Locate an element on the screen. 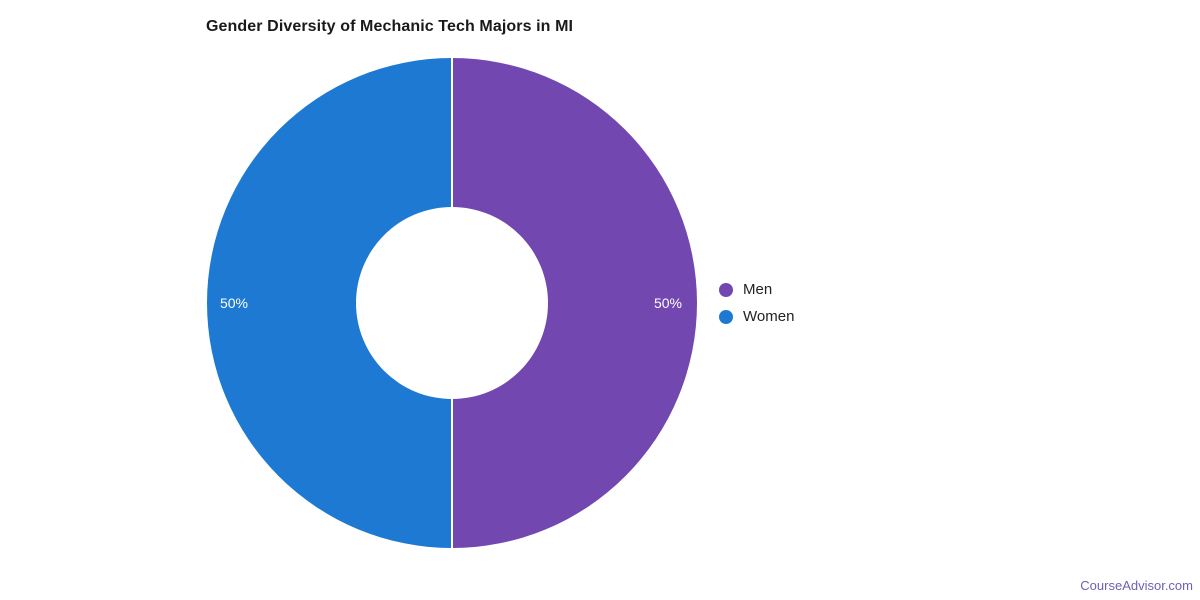 The image size is (1200, 600). legend-item-women: Women is located at coordinates (756, 316).